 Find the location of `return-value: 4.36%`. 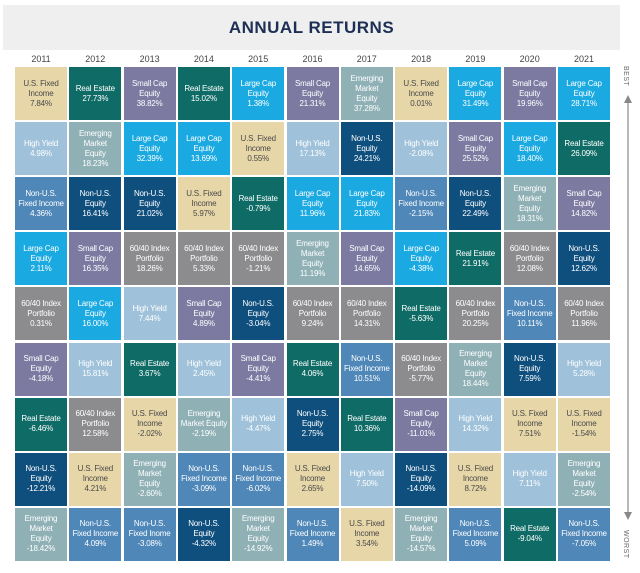

return-value: 4.36% is located at coordinates (41, 213).